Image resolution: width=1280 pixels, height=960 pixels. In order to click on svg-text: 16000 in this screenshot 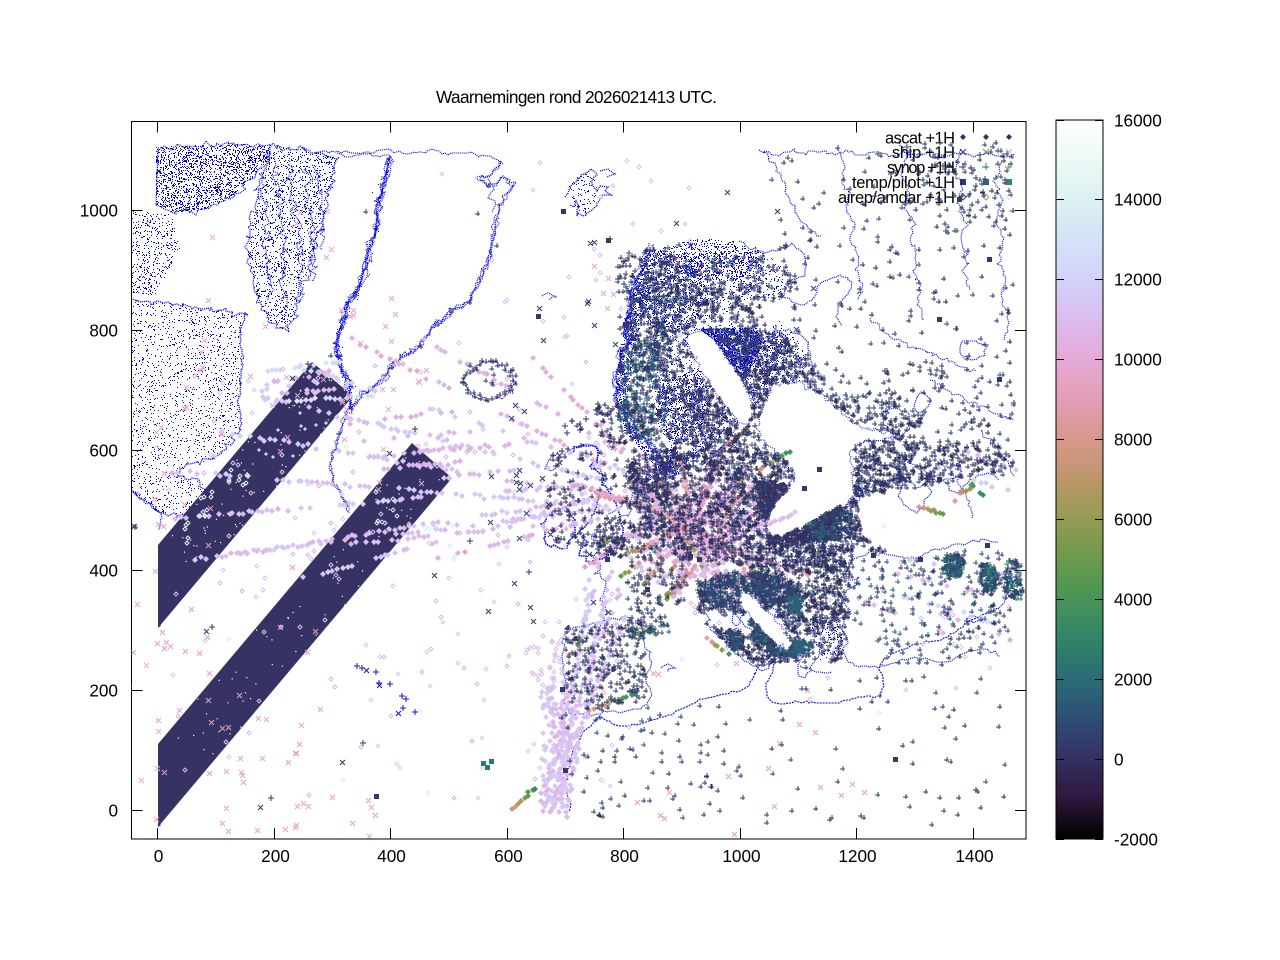, I will do `click(1138, 121)`.